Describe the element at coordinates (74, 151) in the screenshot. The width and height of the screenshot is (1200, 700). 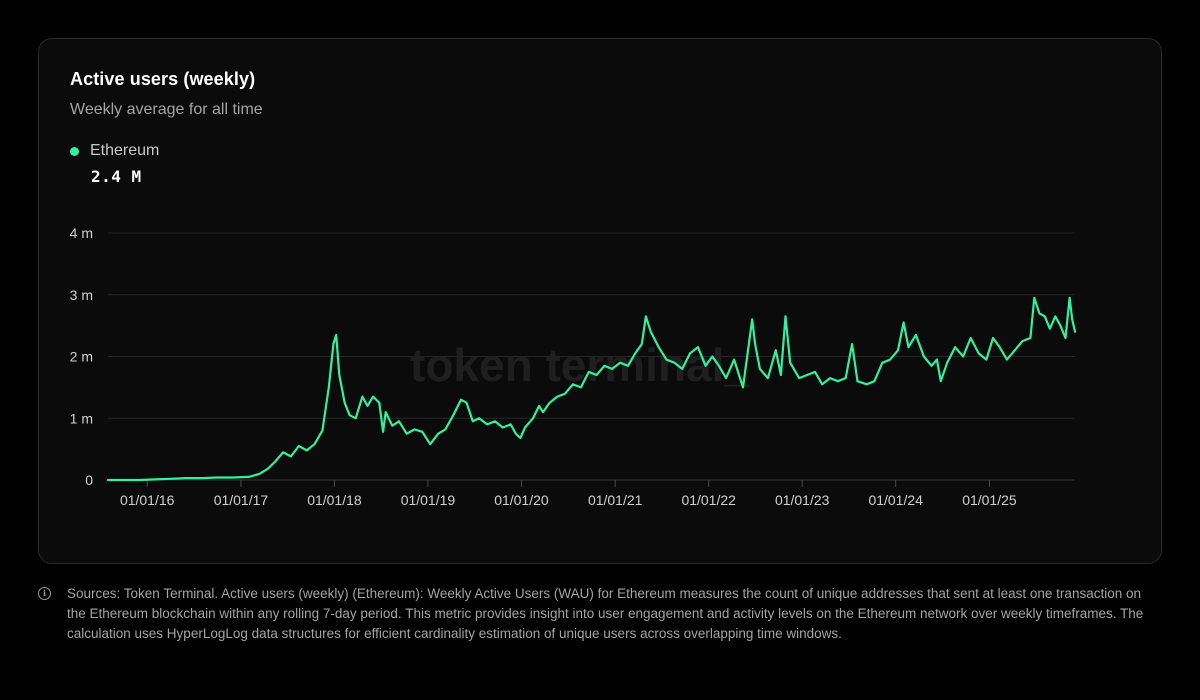
I see `legend-dot-icon` at that location.